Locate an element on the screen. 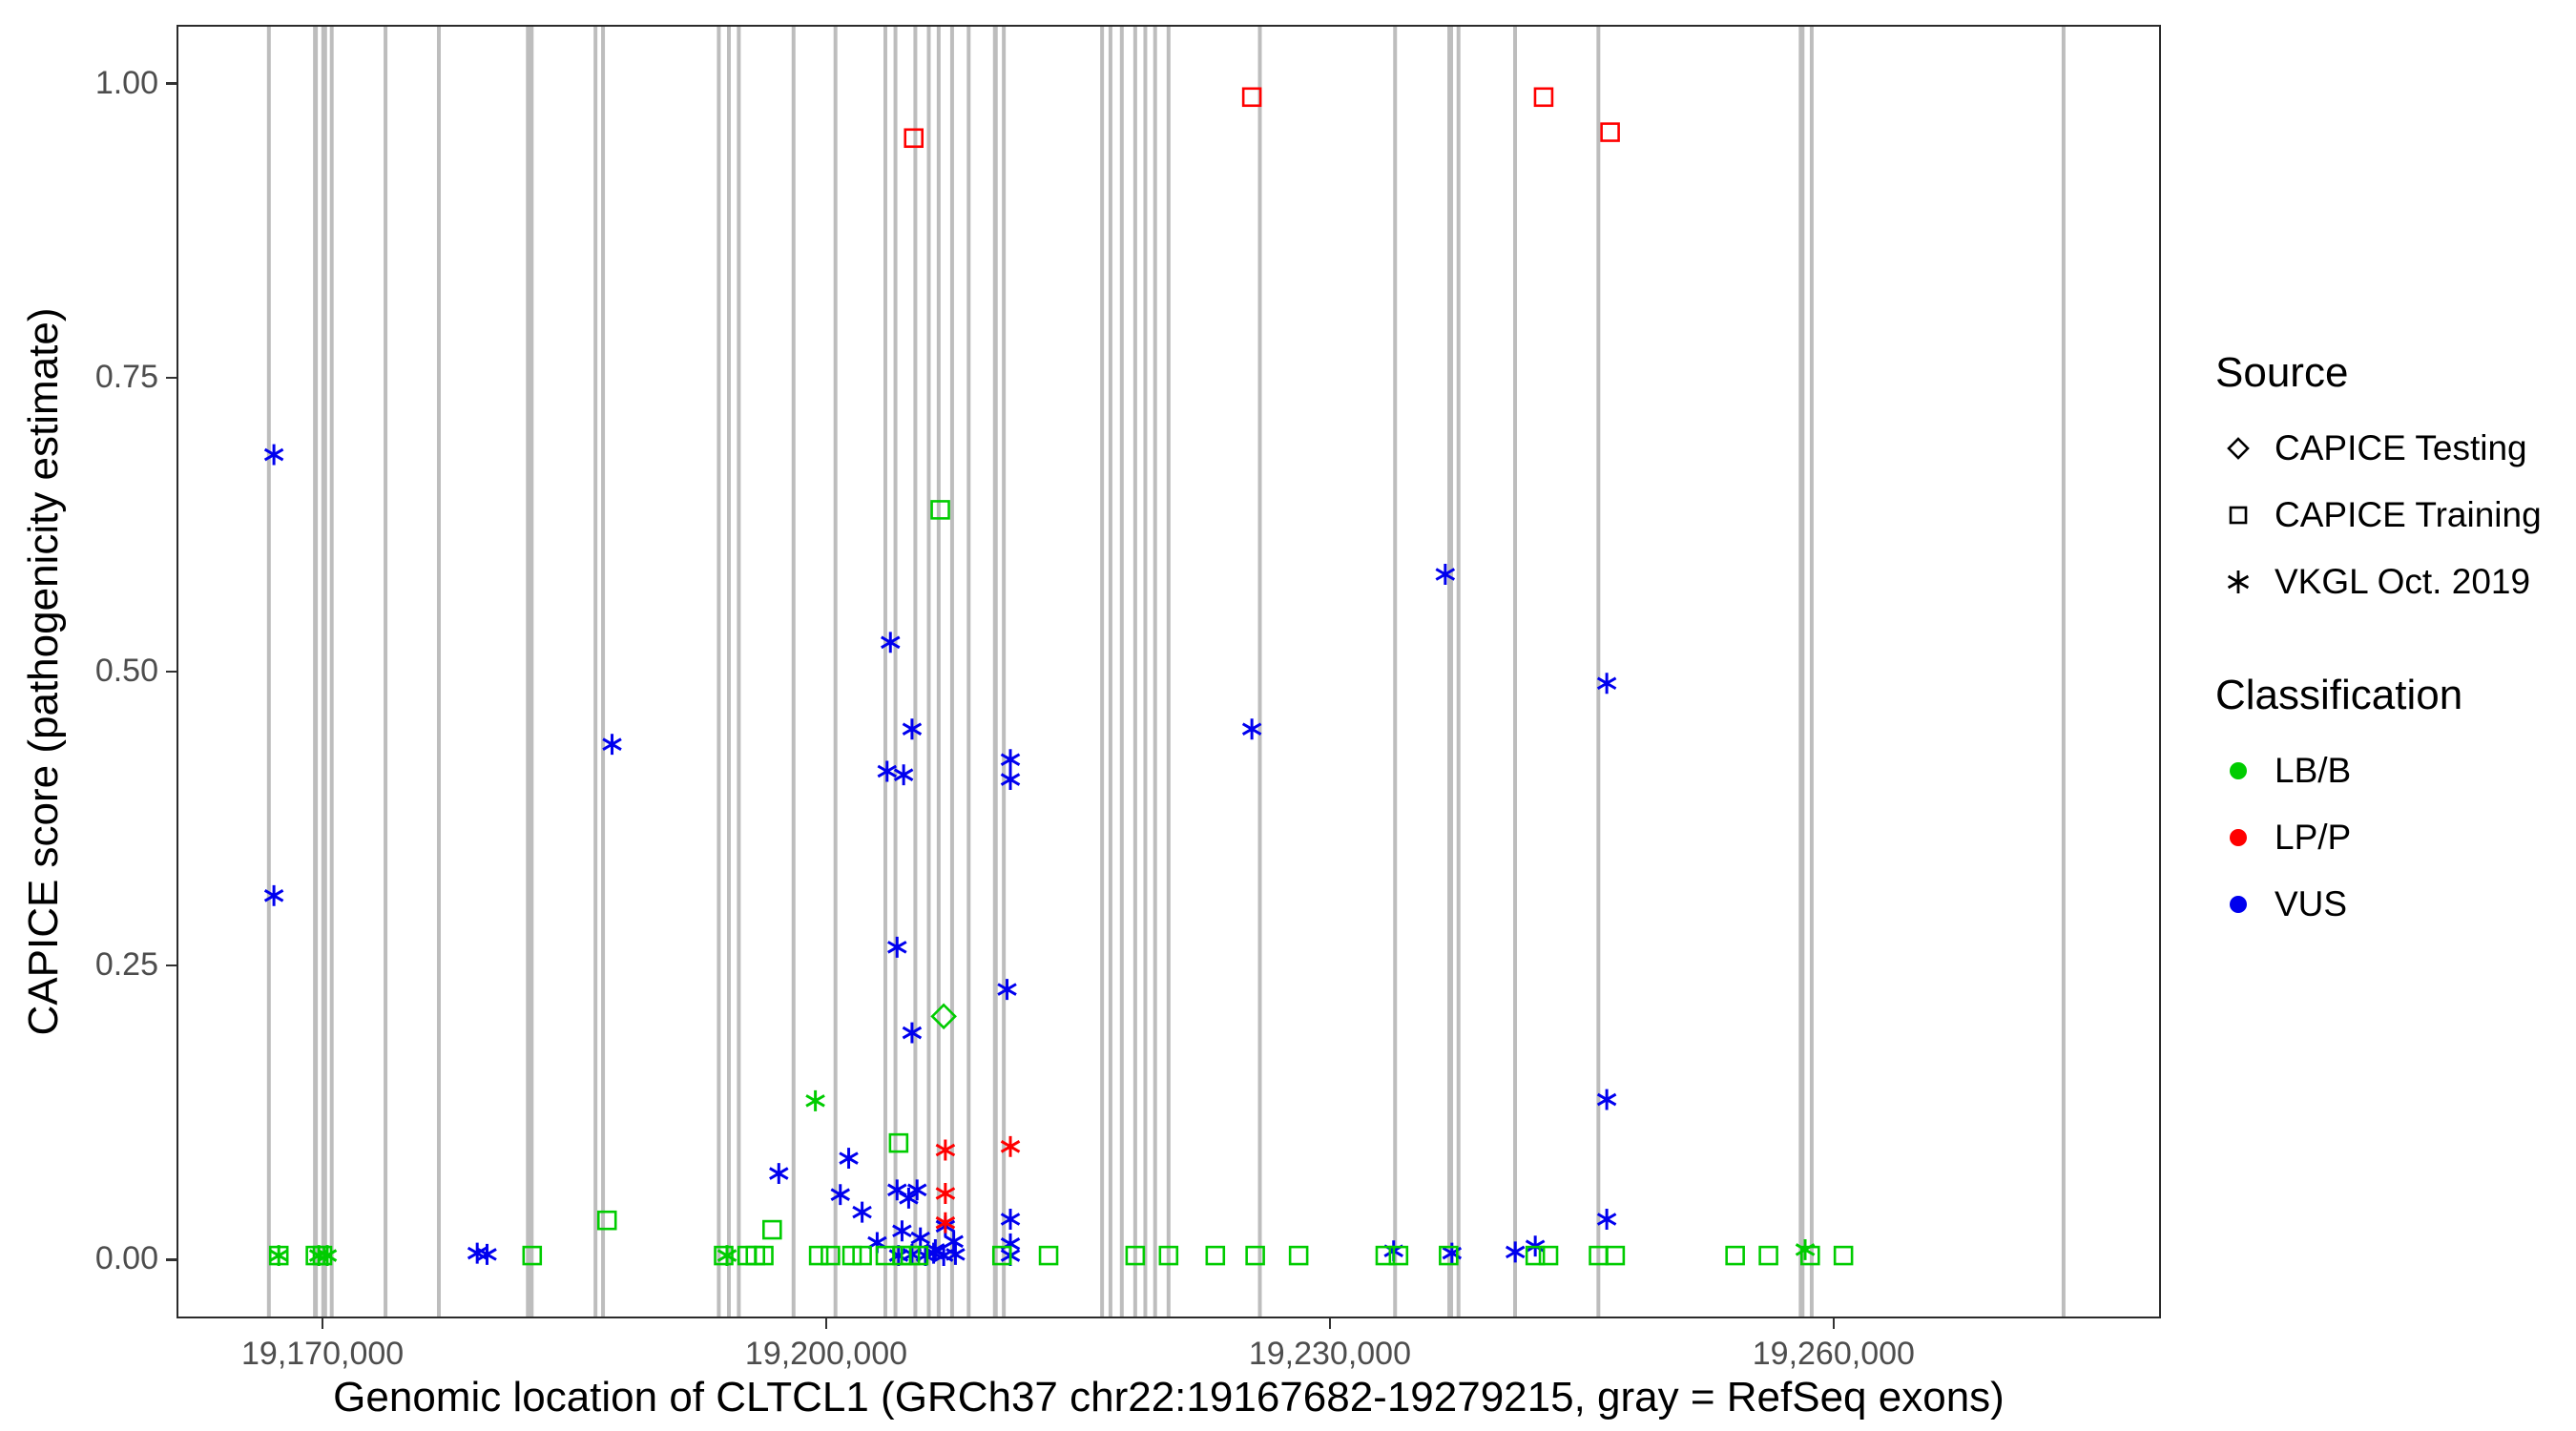 This screenshot has width=2576, height=1431. legend-classification-group: Classification LB/B LP/P VUS is located at coordinates (2392, 799).